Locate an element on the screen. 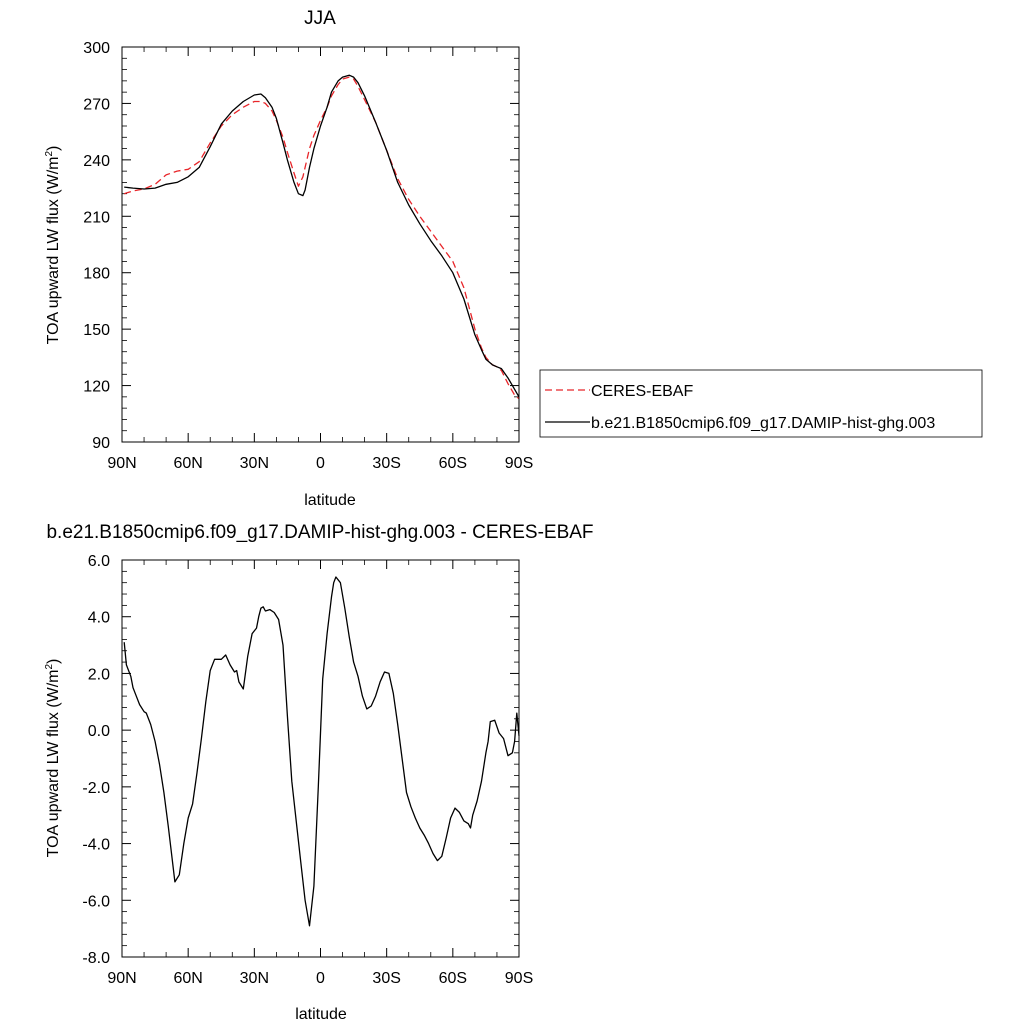 The image size is (1024, 1024). bottom-y-tick-label: -8.0 is located at coordinates (96, 958).